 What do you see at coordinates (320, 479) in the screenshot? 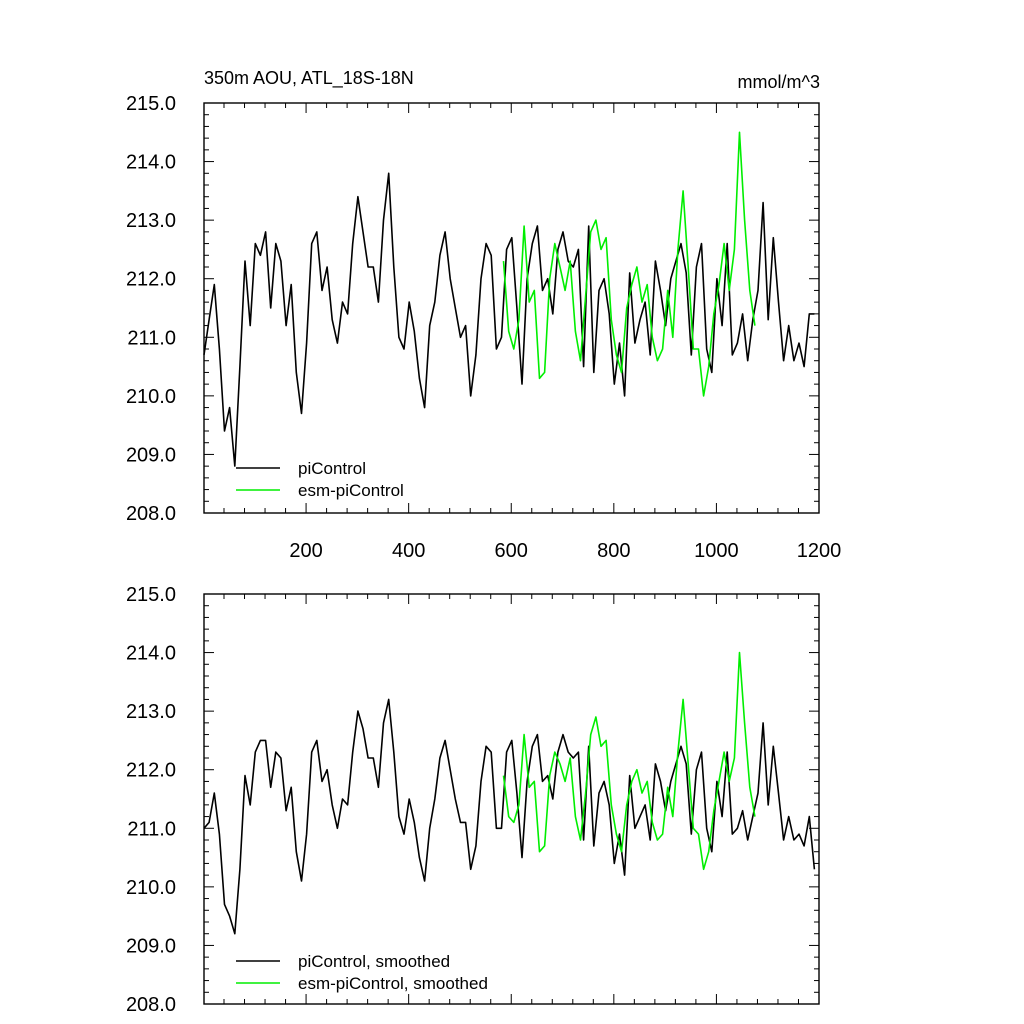
I see `legend: piControl esm-piControl` at bounding box center [320, 479].